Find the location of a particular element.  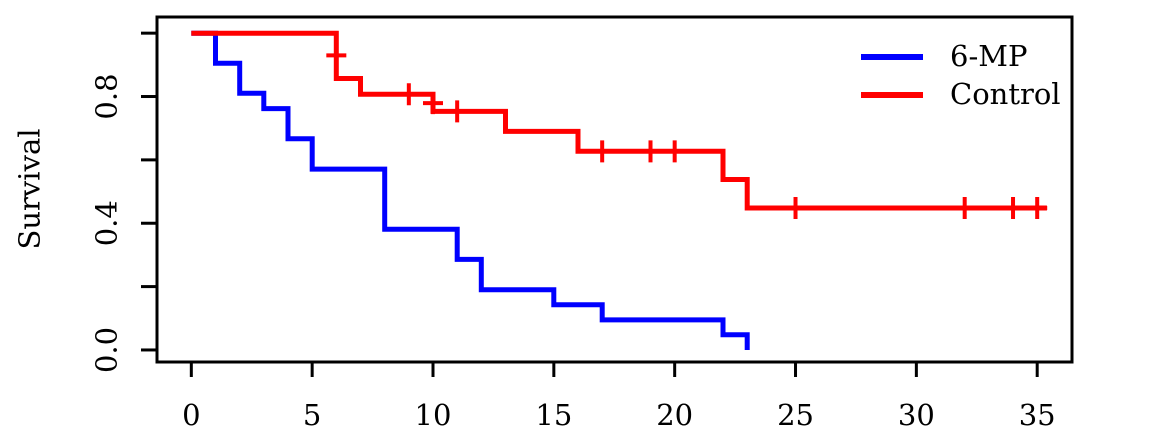

x-tick-label: 20 is located at coordinates (674, 415).